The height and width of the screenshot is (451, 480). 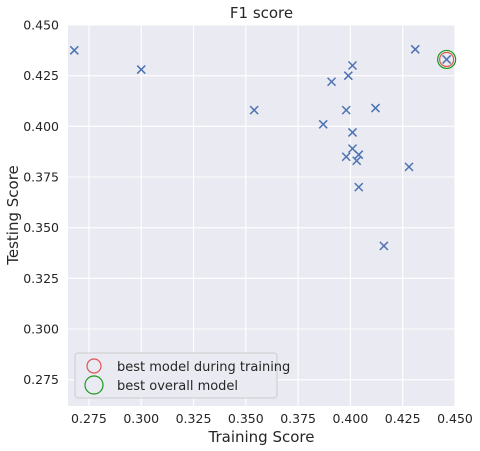 What do you see at coordinates (41, 328) in the screenshot?
I see `y-tick-label: 0.300` at bounding box center [41, 328].